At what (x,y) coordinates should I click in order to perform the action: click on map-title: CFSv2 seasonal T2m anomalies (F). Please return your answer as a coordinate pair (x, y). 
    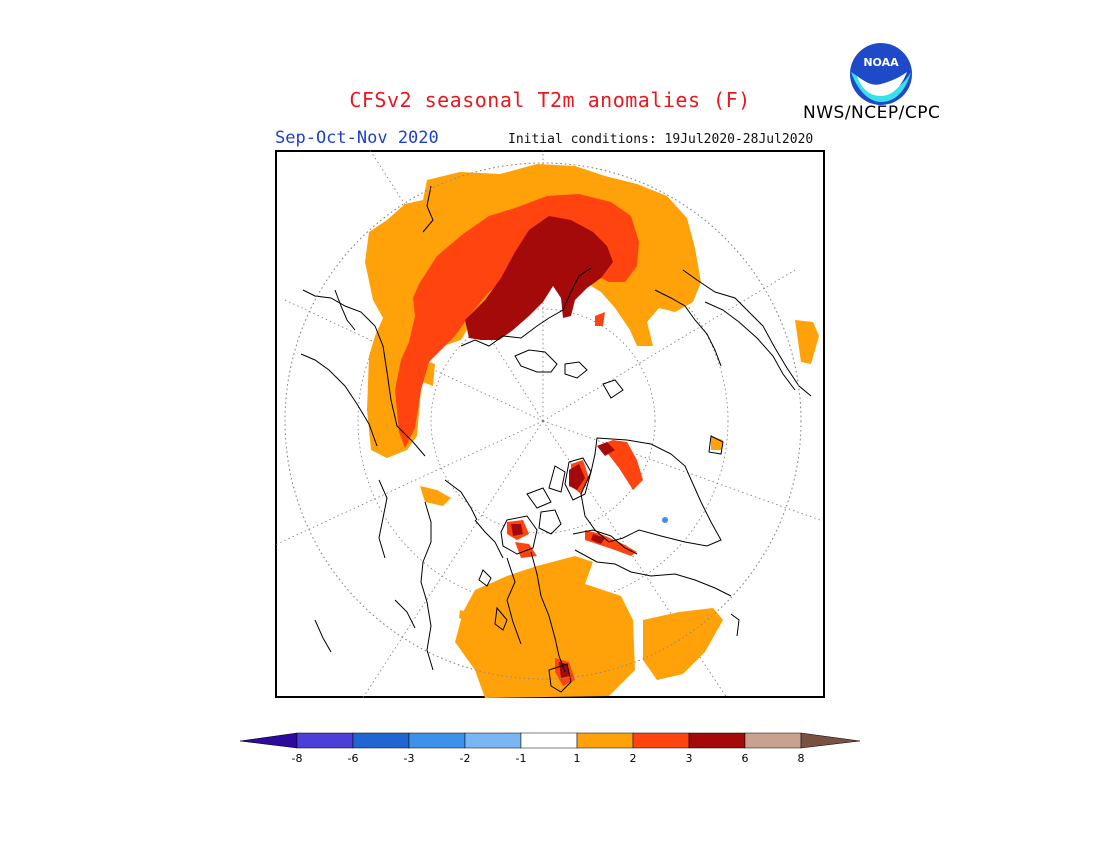
    Looking at the image, I should click on (550, 100).